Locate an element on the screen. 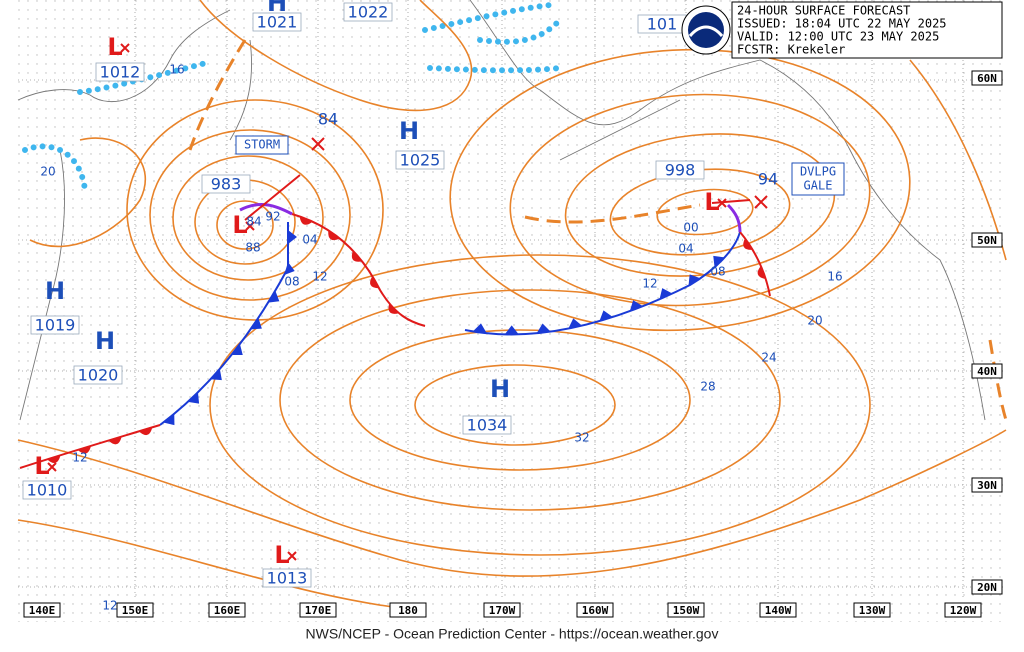 Image resolution: width=1024 pixels, height=652 pixels. lon-label: 120W is located at coordinates (963, 610).